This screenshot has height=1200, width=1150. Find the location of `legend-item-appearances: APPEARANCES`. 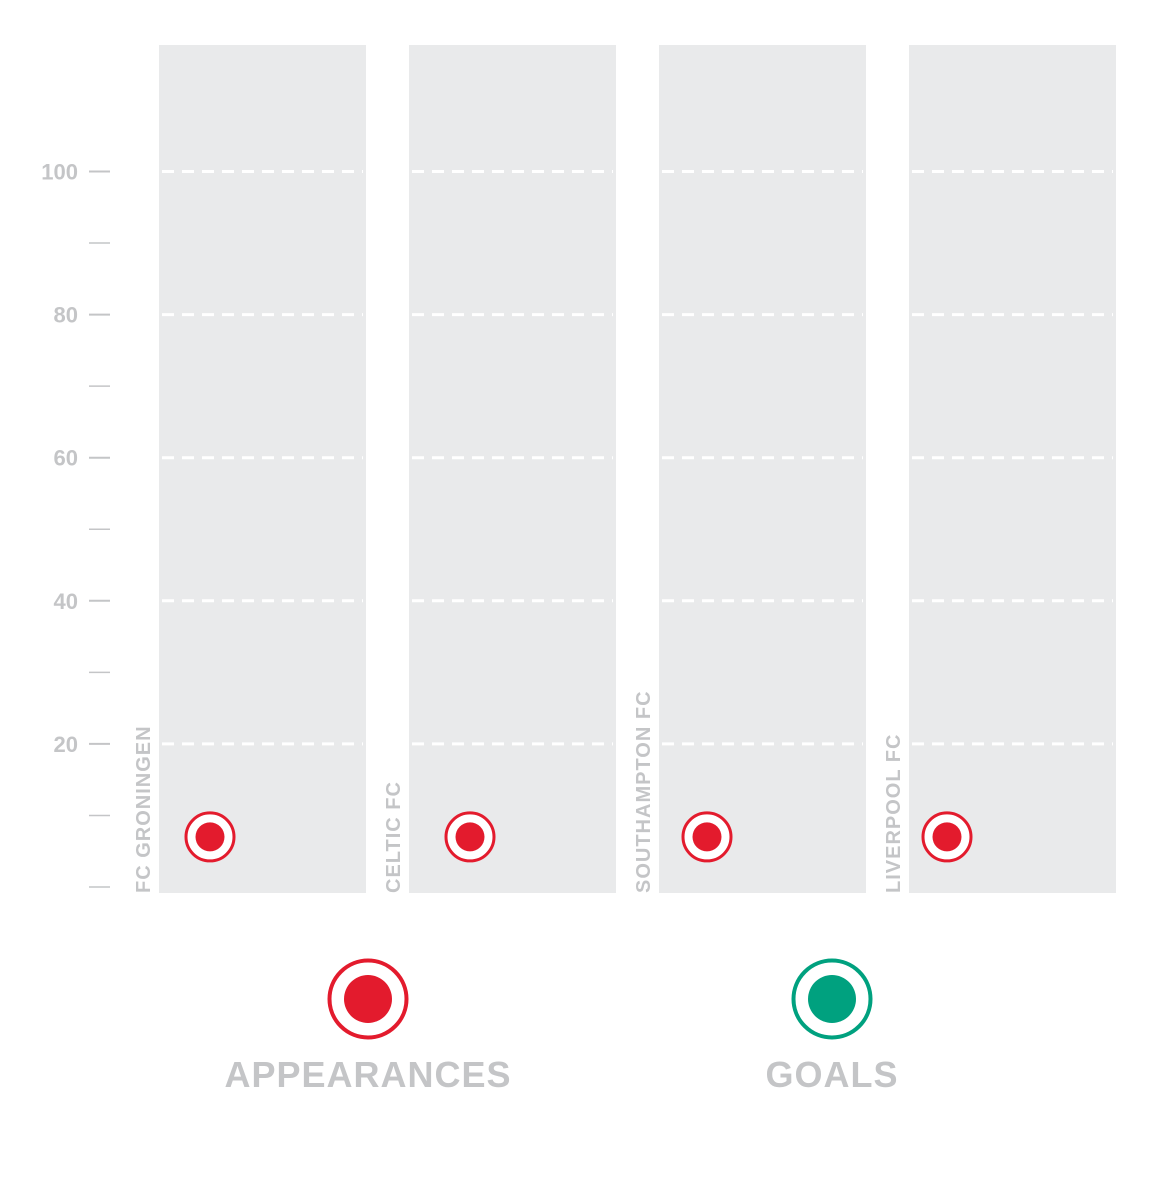

legend-item-appearances: APPEARANCES is located at coordinates (367, 1026).